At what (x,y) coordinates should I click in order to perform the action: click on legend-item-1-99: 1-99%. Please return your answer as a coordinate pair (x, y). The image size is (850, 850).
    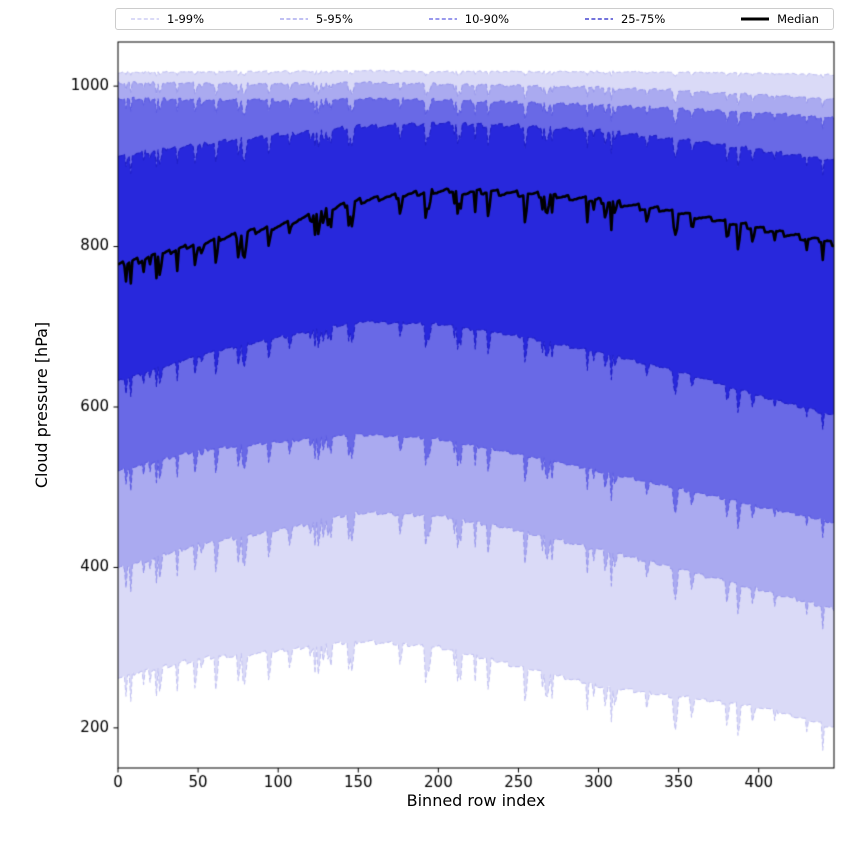
    Looking at the image, I should click on (167, 19).